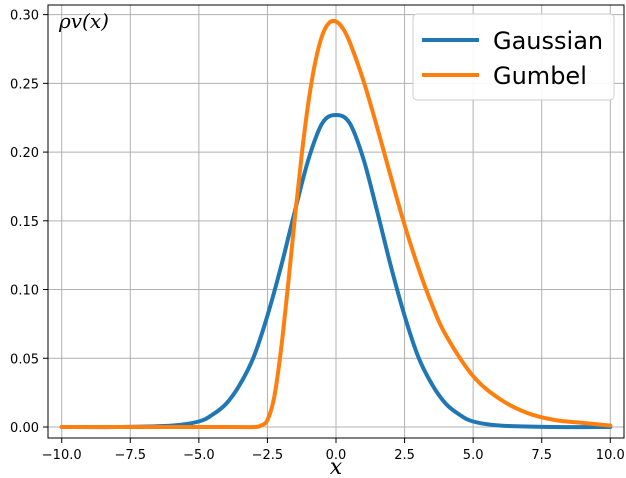 This screenshot has width=626, height=478. I want to click on y-tick-label: 0.05, so click(24, 359).